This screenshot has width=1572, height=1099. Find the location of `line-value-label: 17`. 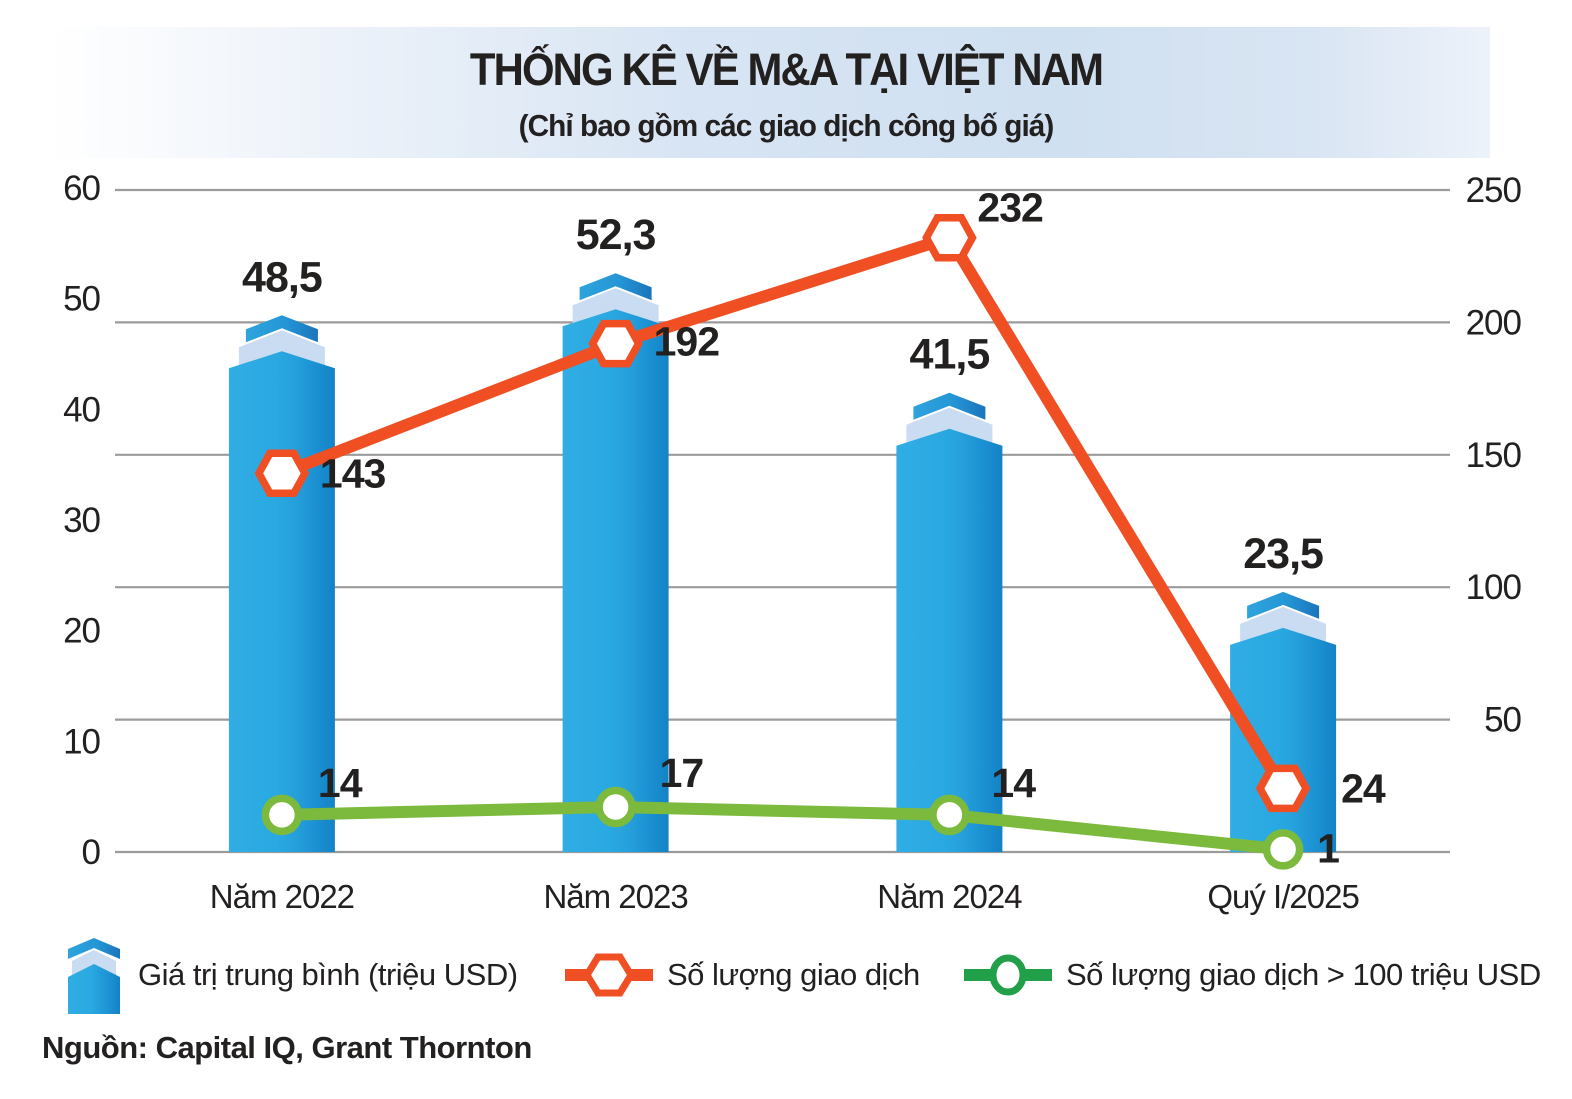

line-value-label: 17 is located at coordinates (682, 773).